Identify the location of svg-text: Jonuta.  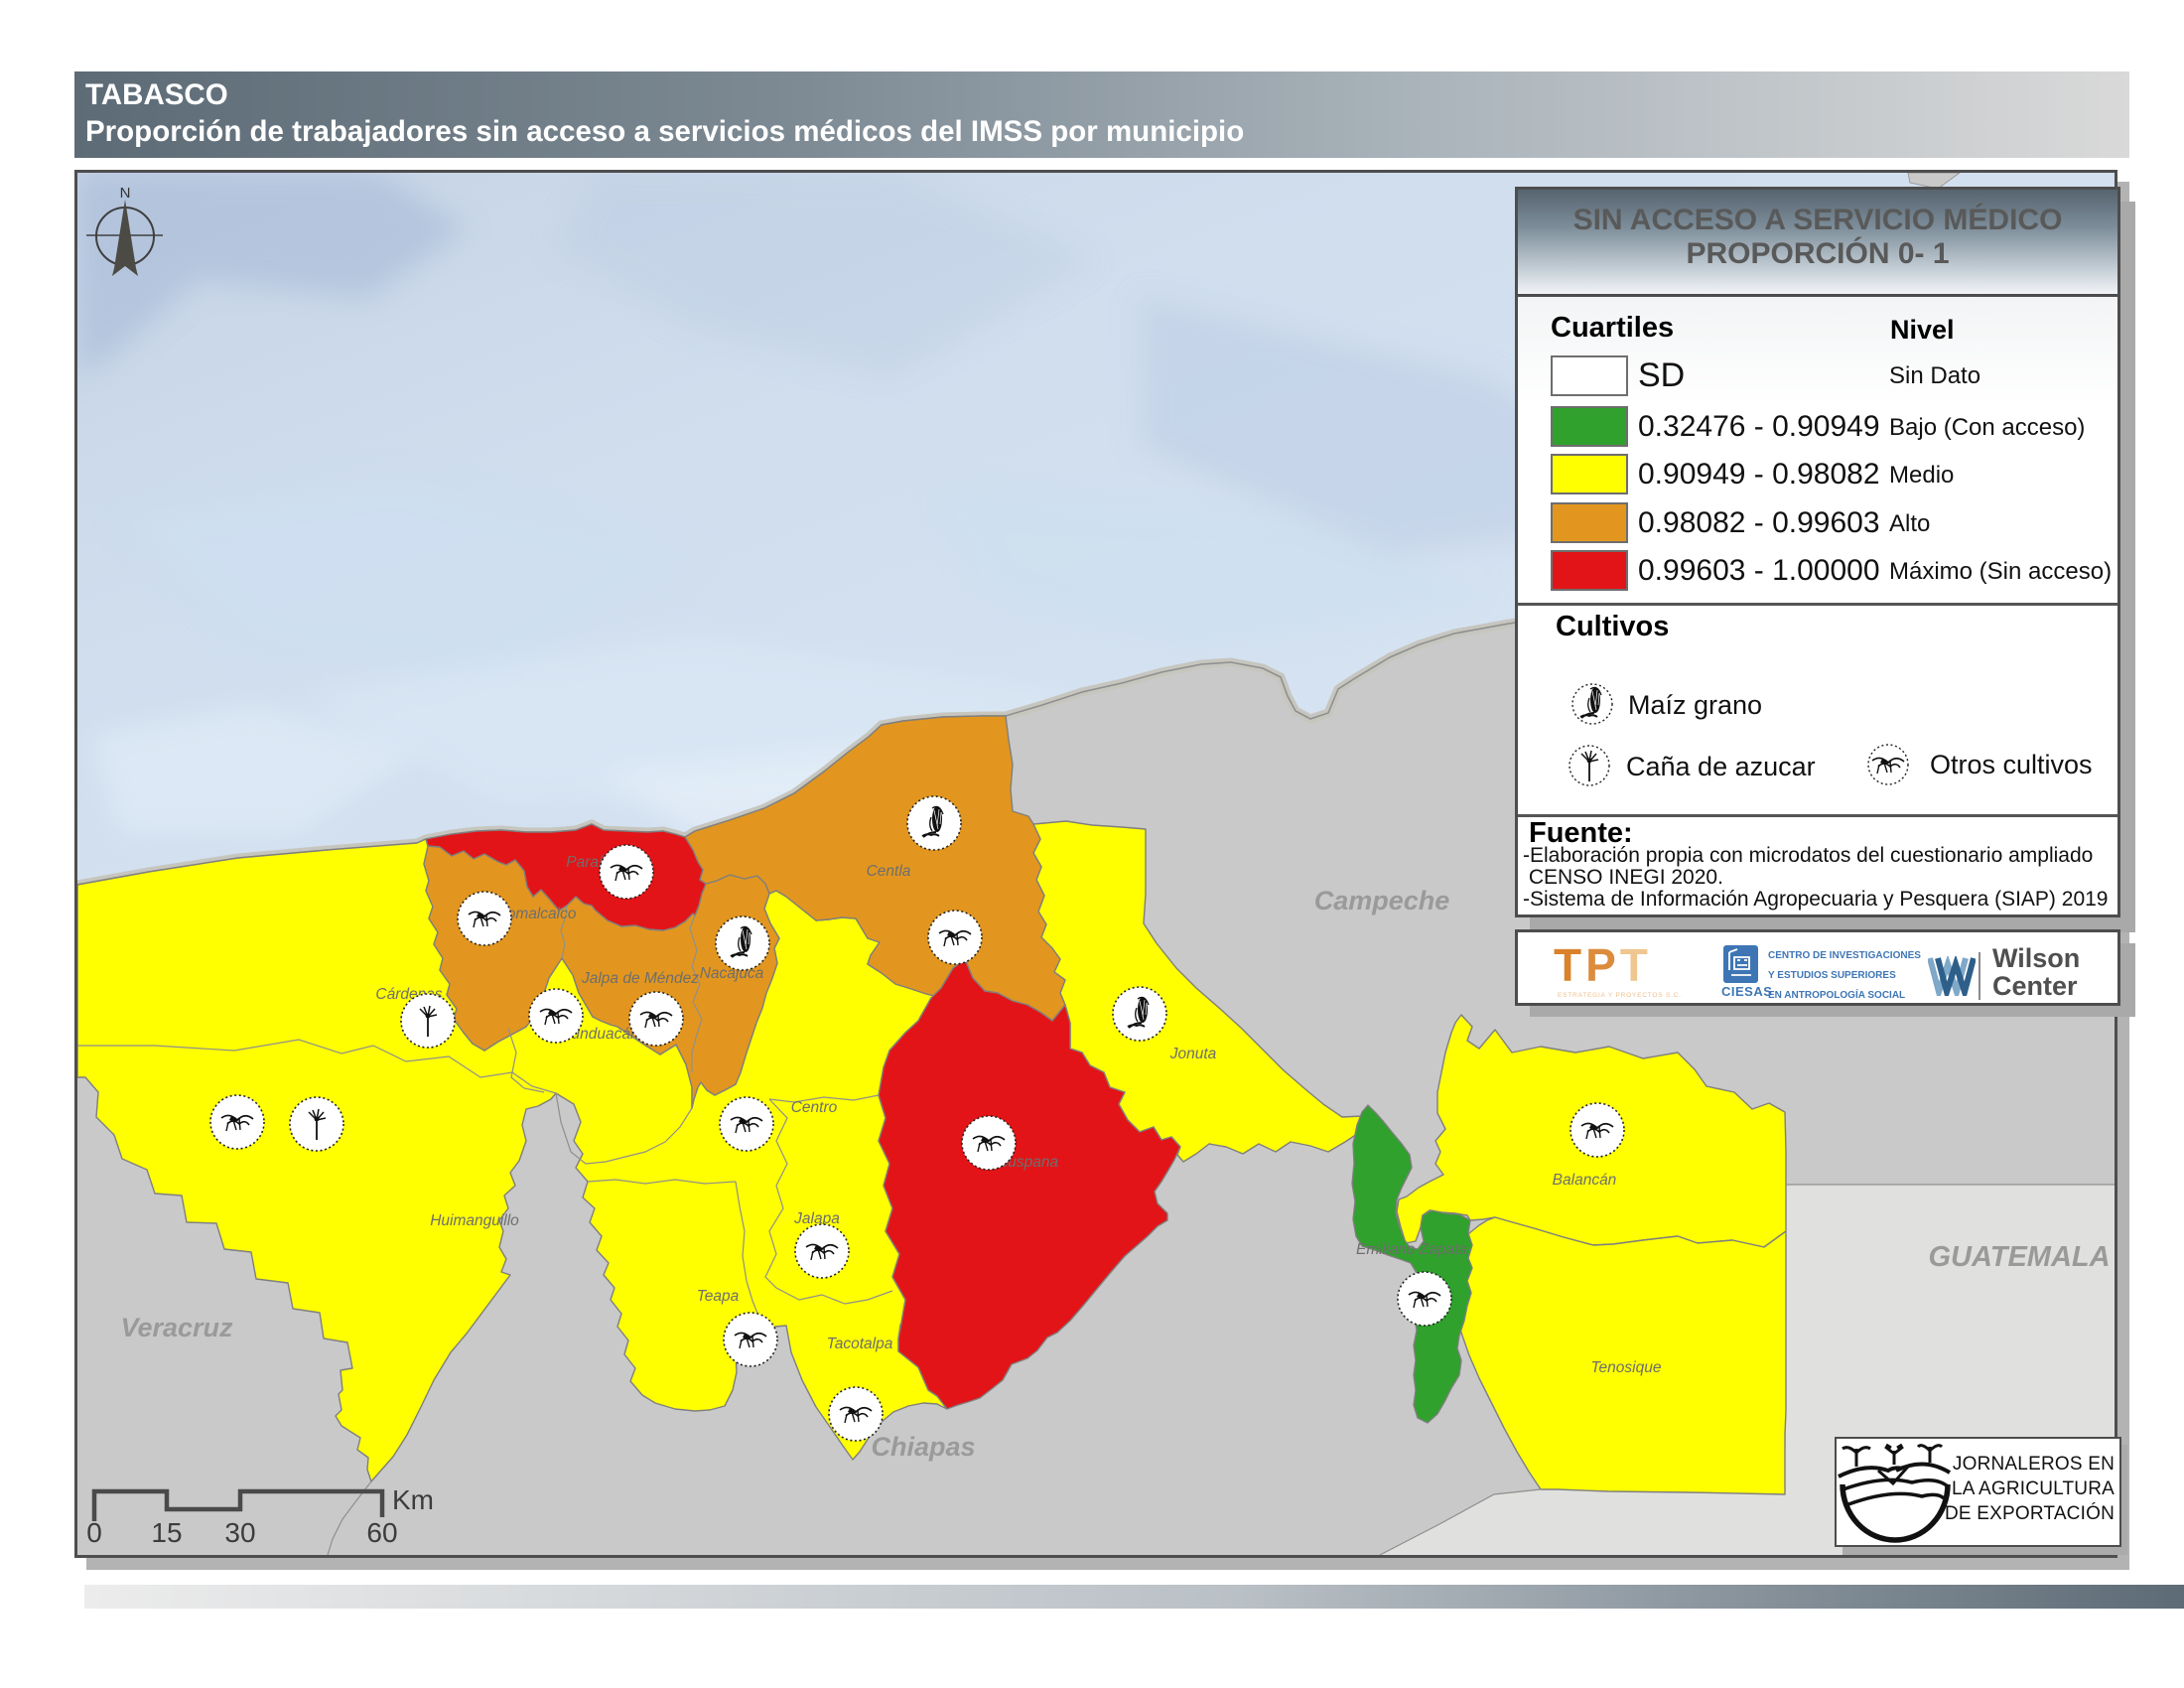
(1193, 1054).